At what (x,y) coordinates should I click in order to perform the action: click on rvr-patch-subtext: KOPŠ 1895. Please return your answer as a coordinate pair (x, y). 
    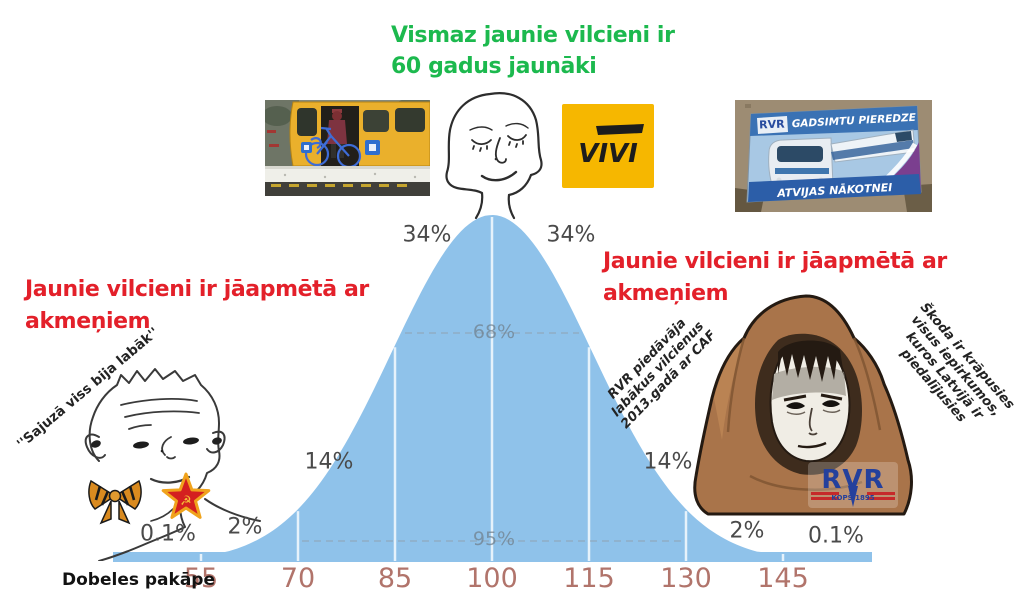
    Looking at the image, I should click on (852, 497).